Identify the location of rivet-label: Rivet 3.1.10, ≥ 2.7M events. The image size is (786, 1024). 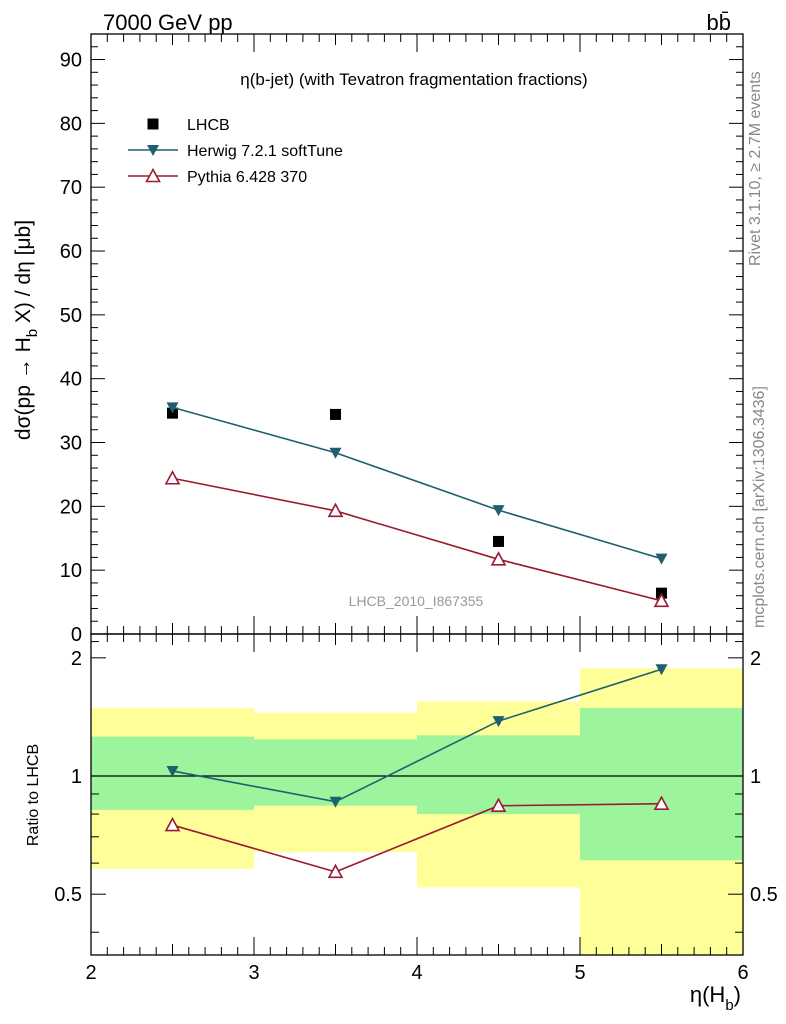
(755, 168).